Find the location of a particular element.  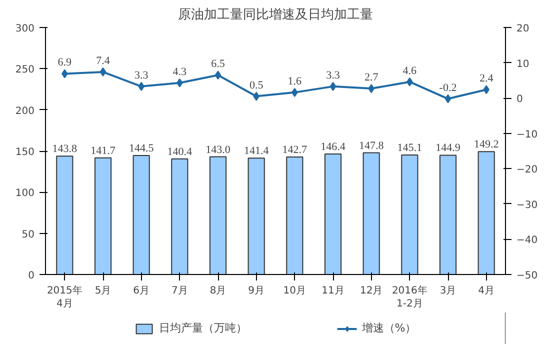

data-label: 143.8 is located at coordinates (65, 149).